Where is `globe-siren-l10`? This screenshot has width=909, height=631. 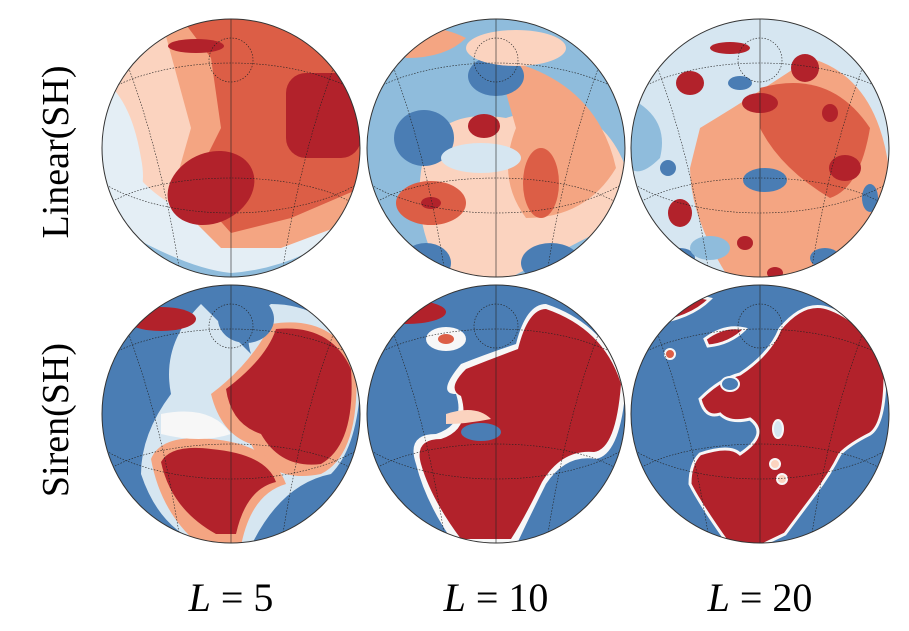
globe-siren-l10 is located at coordinates (496, 414).